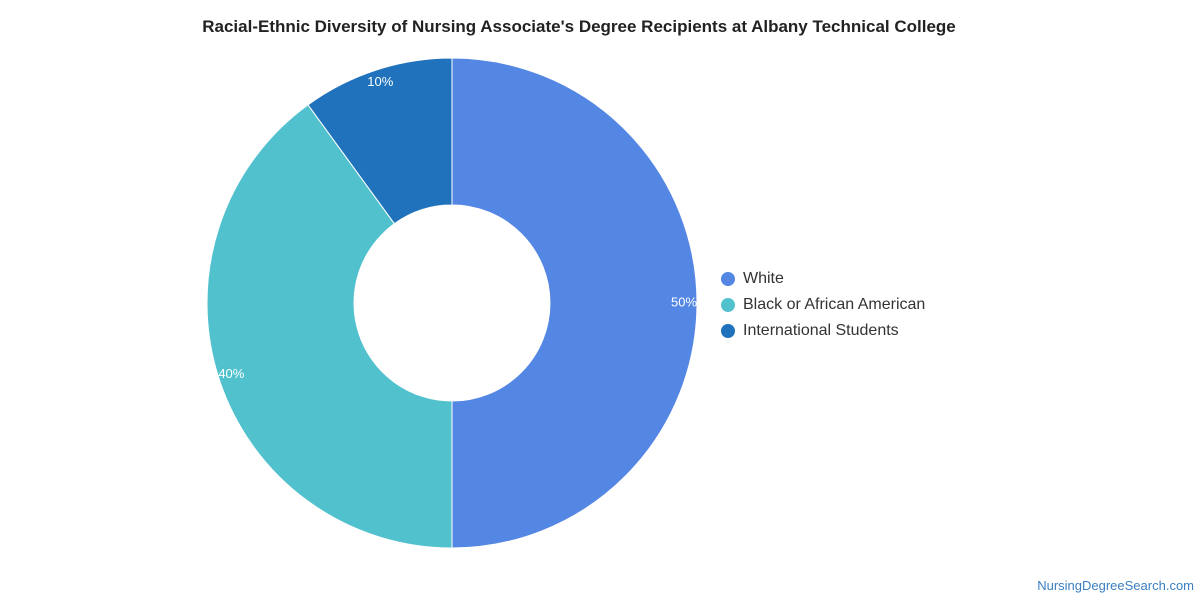  What do you see at coordinates (763, 278) in the screenshot?
I see `legend-label: White` at bounding box center [763, 278].